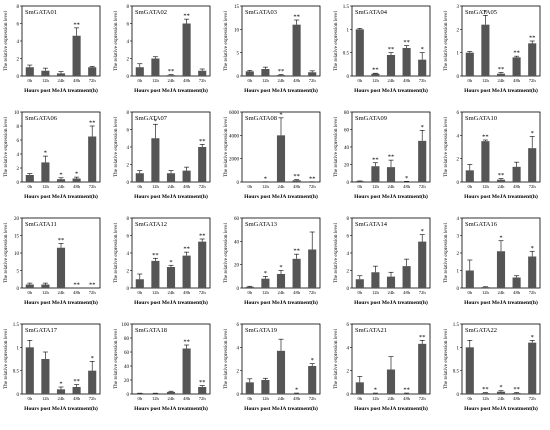 This screenshot has width=550, height=430. Describe the element at coordinates (237, 30) in the screenshot. I see `y-tick-label: 10` at that location.